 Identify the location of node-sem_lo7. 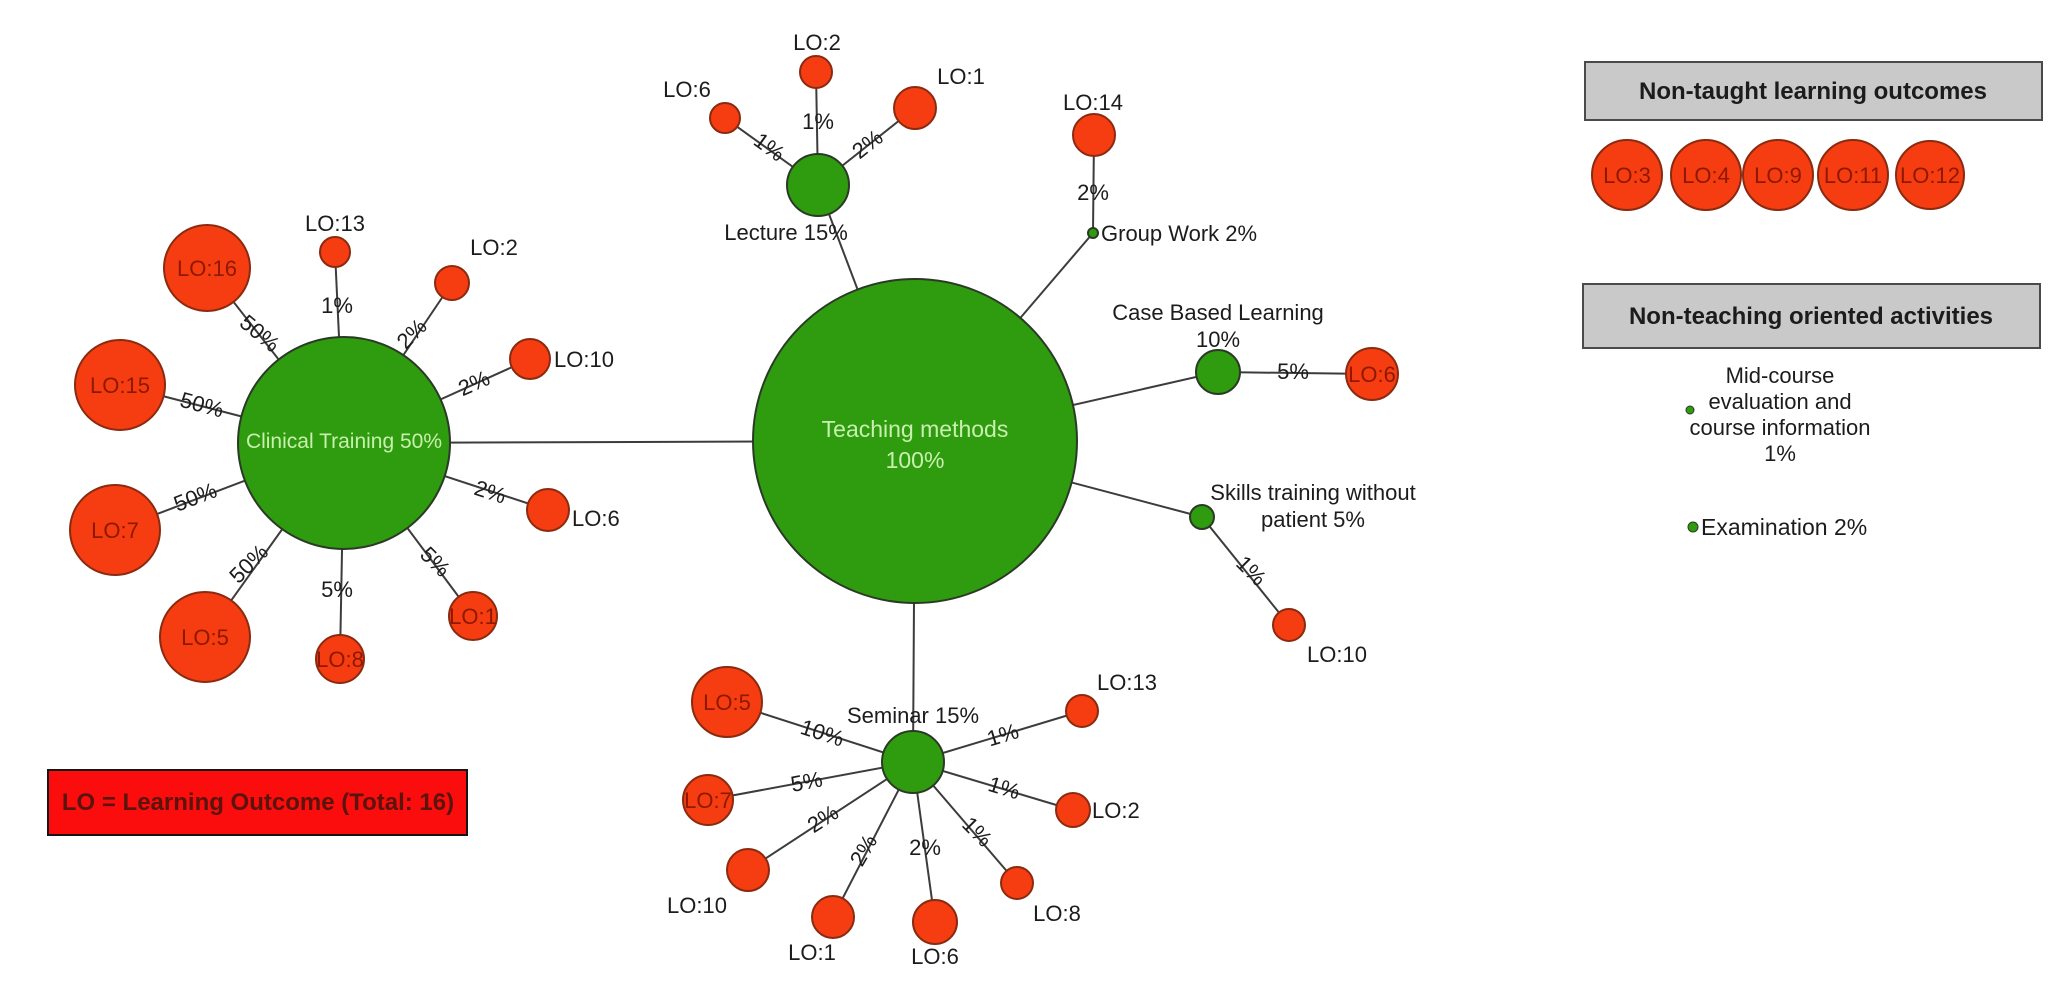
(708, 800).